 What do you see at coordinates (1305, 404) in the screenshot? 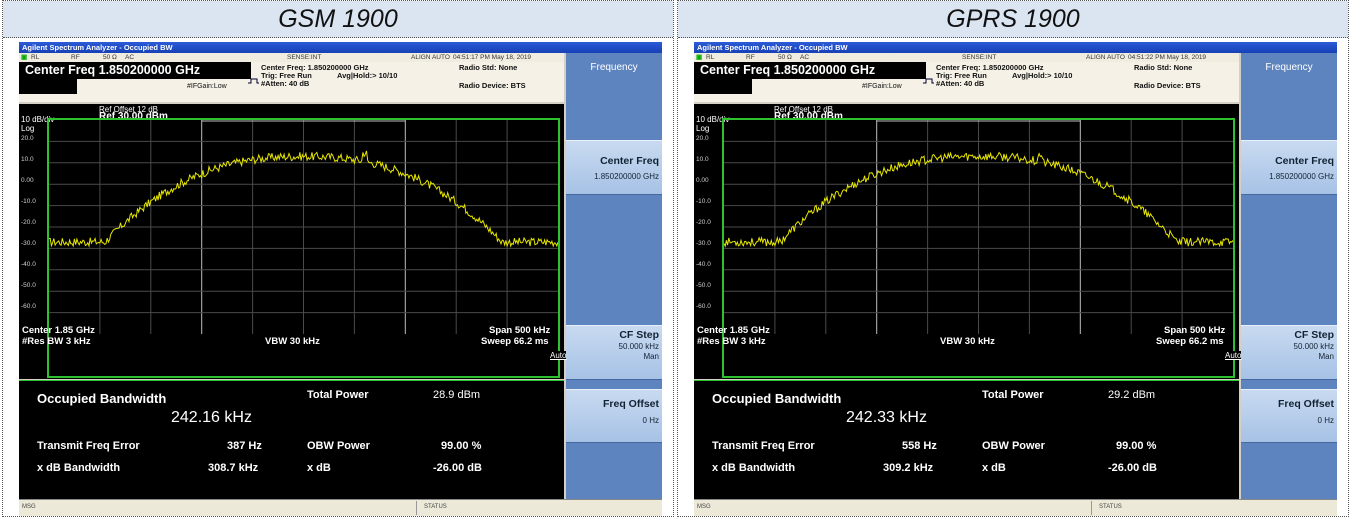
I see `softkey-label: Freq Offset` at bounding box center [1305, 404].